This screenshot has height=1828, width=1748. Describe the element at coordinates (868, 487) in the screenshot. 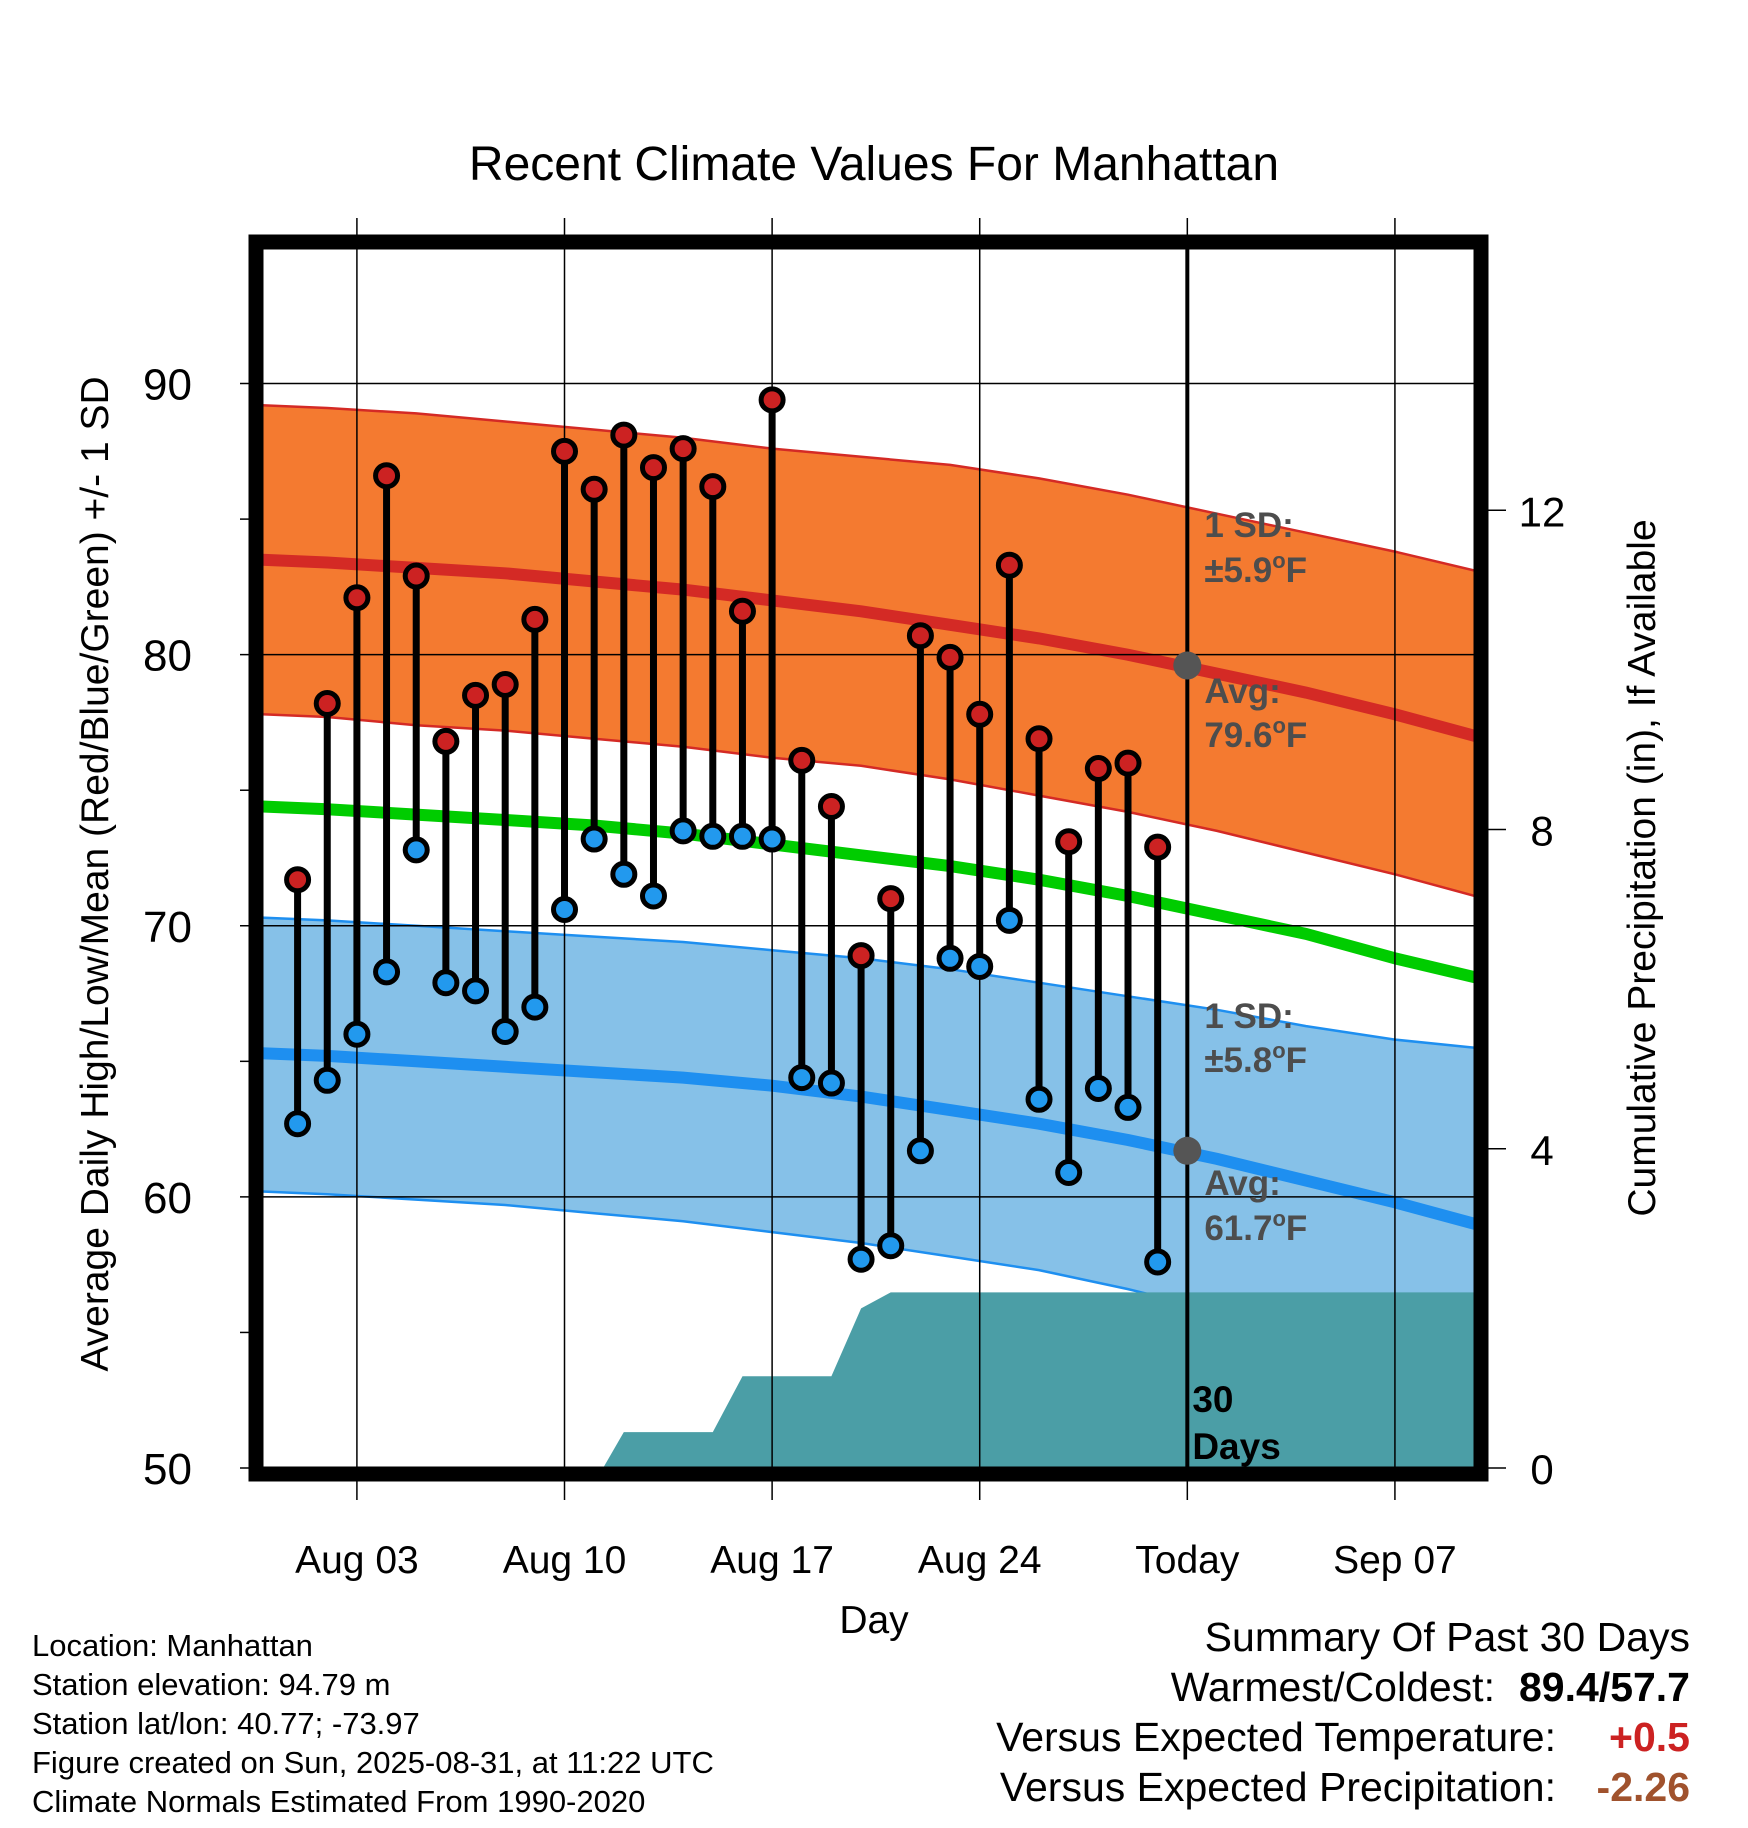

I see `high-upper-edge` at that location.